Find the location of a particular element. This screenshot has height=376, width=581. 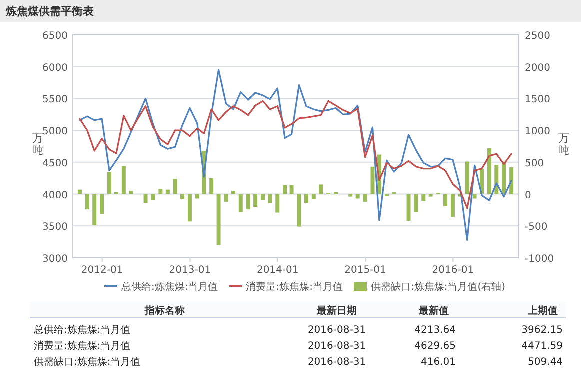

y-tick-label: 4000 is located at coordinates (55, 196).